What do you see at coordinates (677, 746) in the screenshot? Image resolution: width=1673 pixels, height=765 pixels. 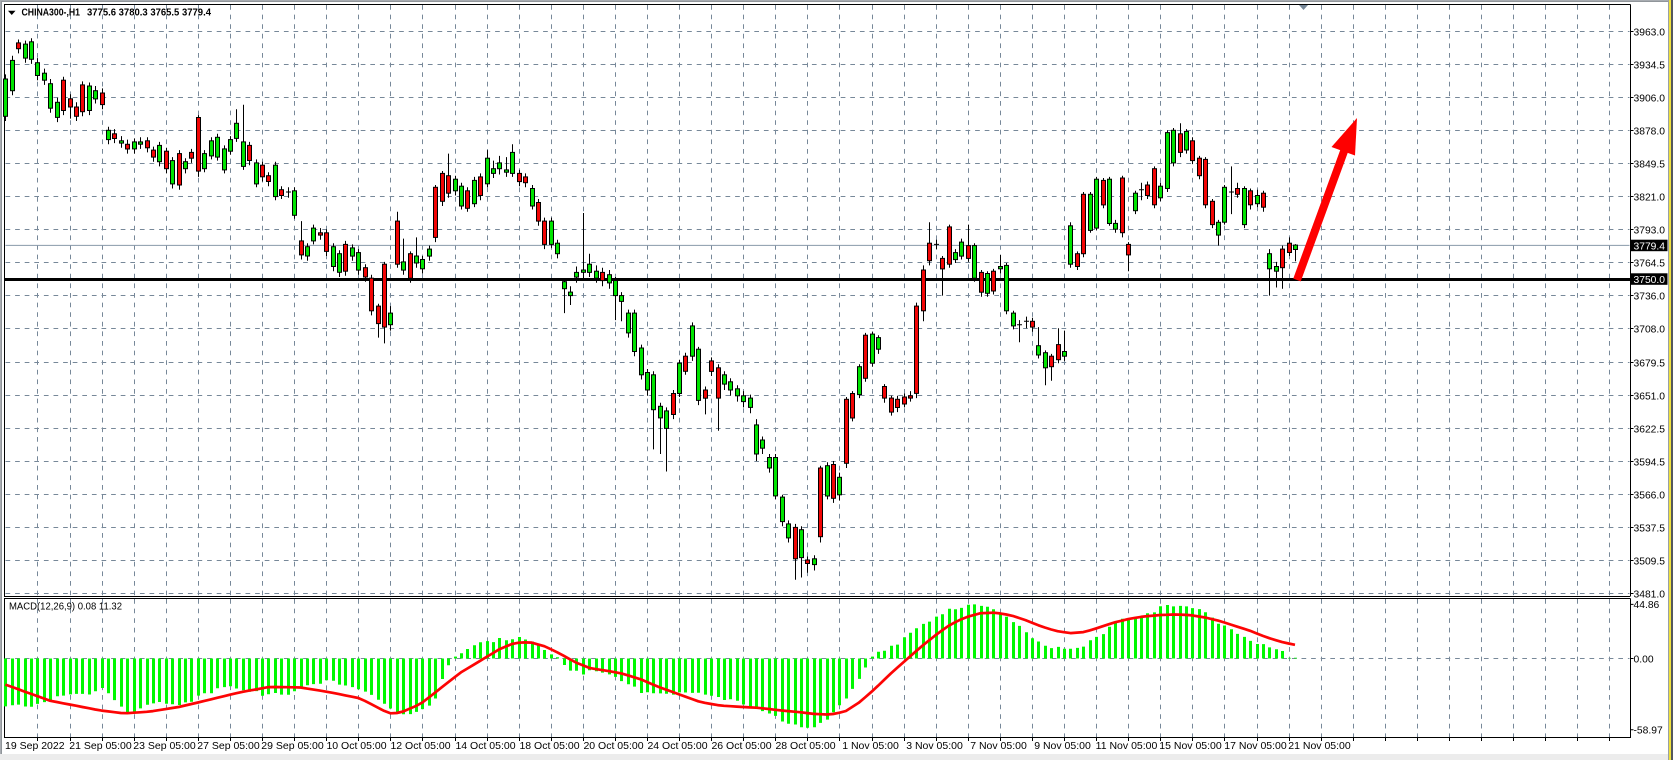 I see `svg-text: 24 Oct 05:00` at bounding box center [677, 746].